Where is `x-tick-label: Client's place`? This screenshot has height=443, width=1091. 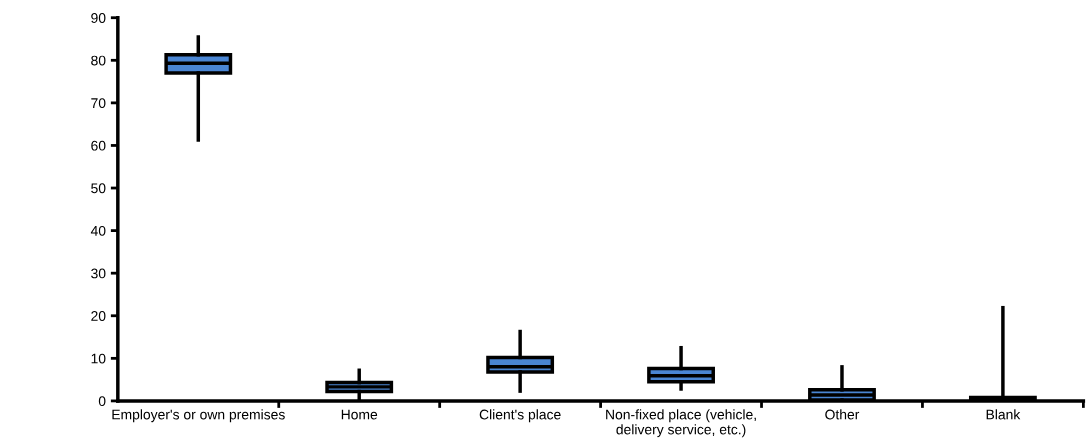 x-tick-label: Client's place is located at coordinates (520, 416).